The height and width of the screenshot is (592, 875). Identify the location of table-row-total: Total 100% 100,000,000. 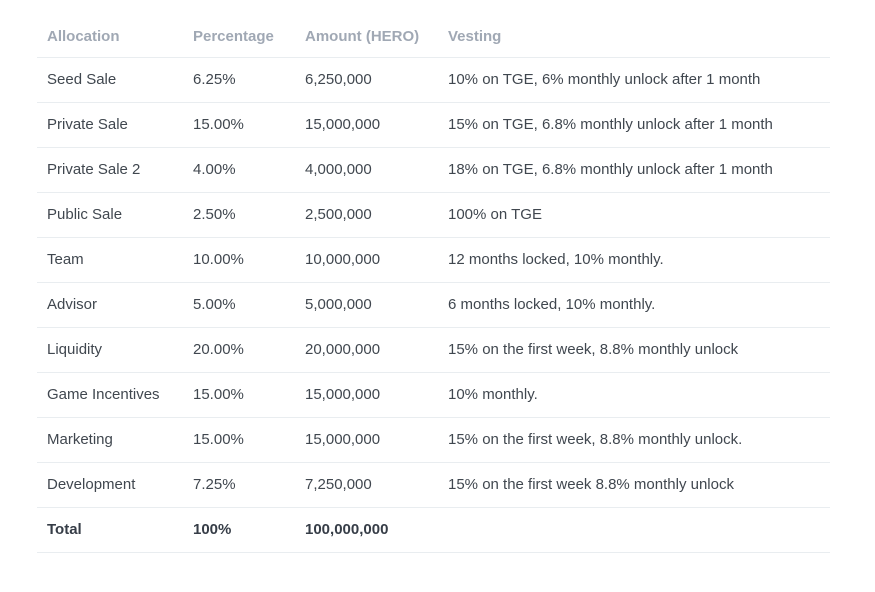
(433, 530).